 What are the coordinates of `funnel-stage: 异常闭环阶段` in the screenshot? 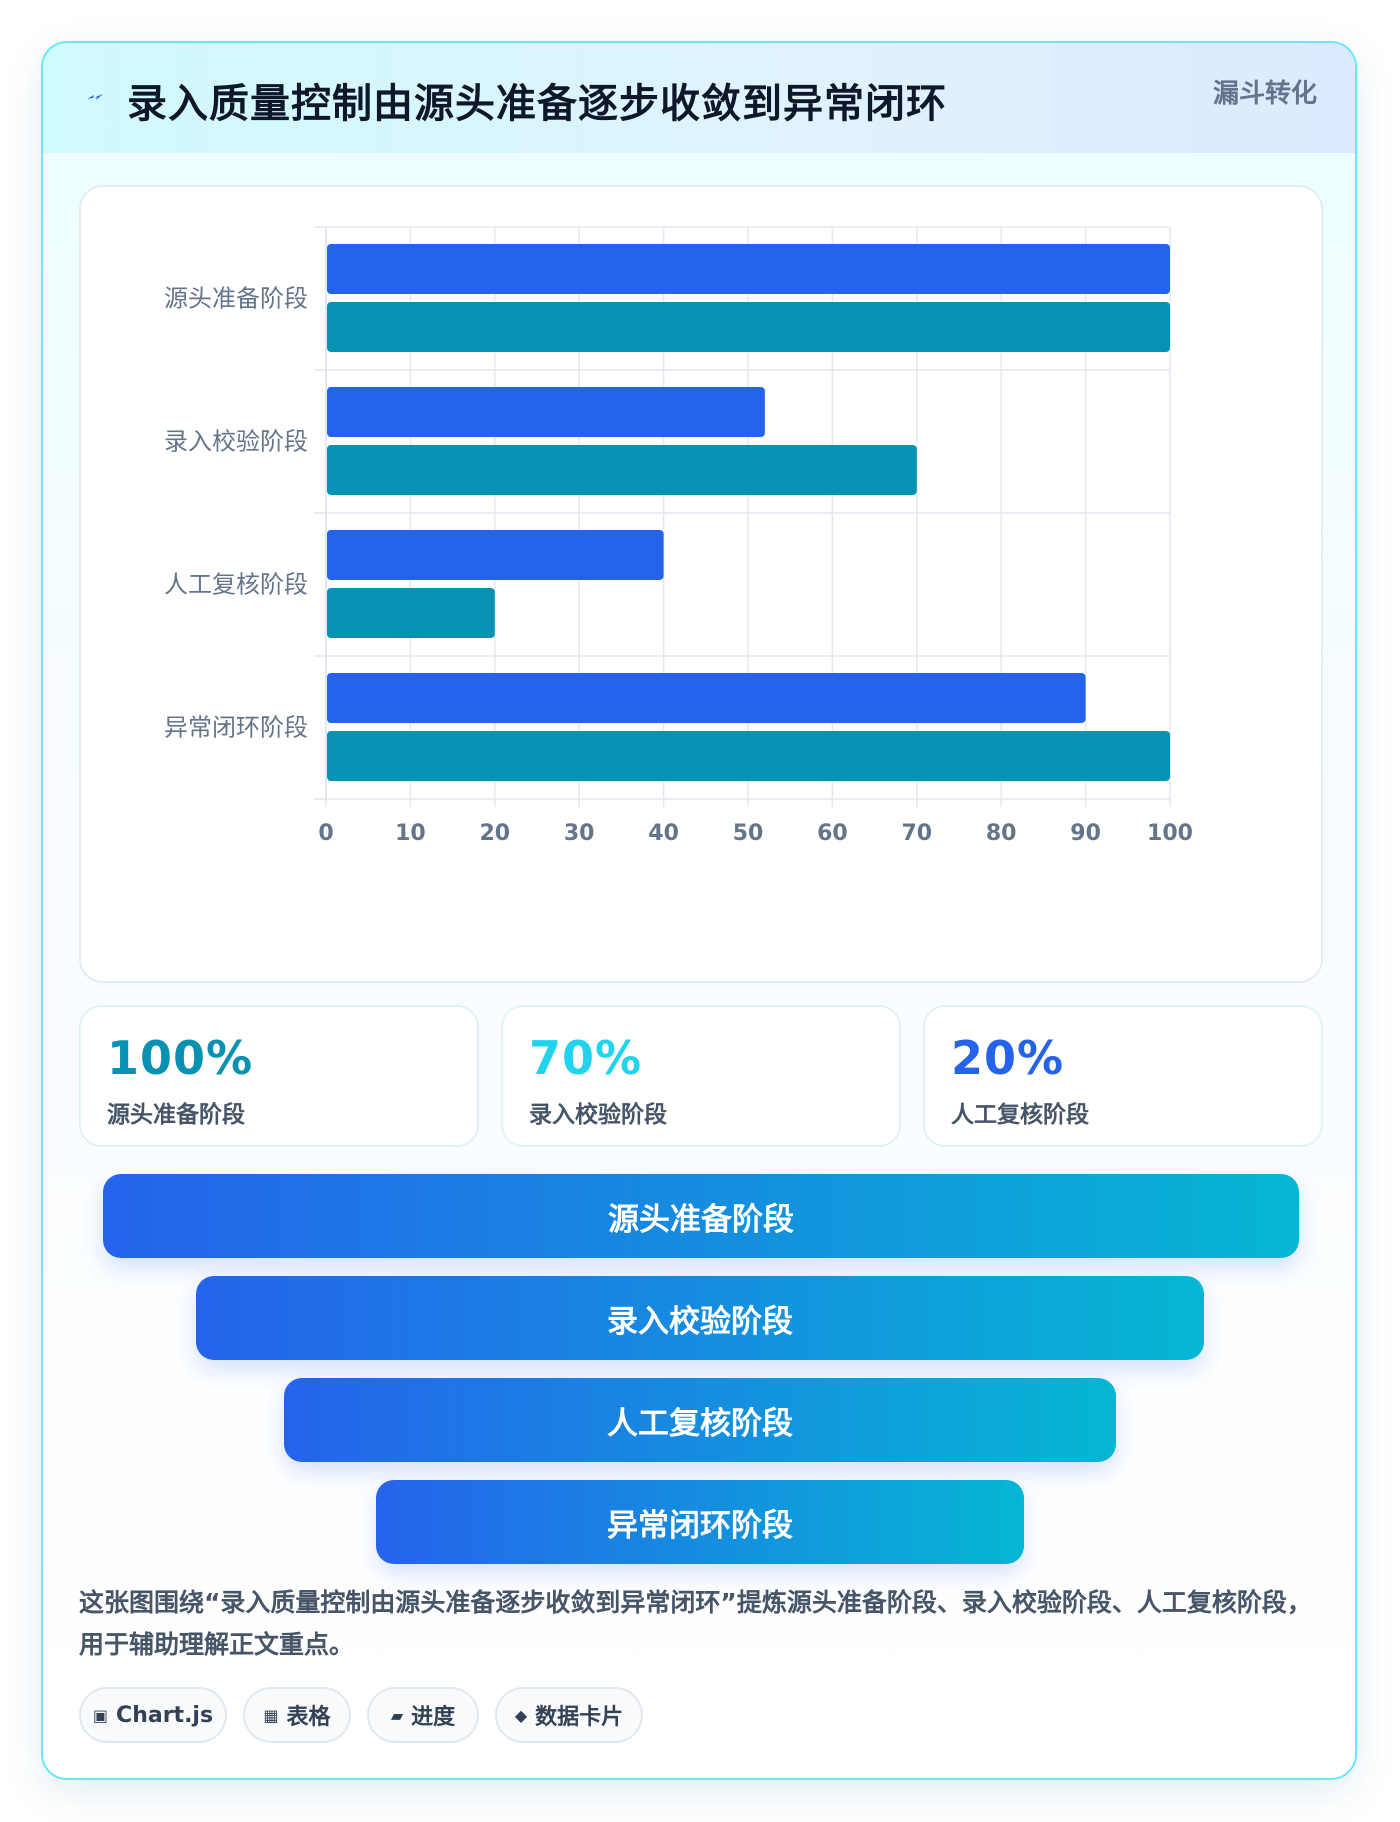 It's located at (700, 1522).